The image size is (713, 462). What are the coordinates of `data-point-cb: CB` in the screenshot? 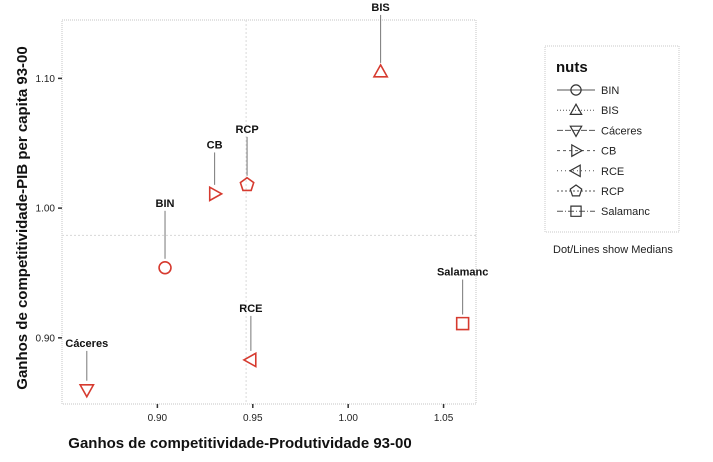 It's located at (215, 170).